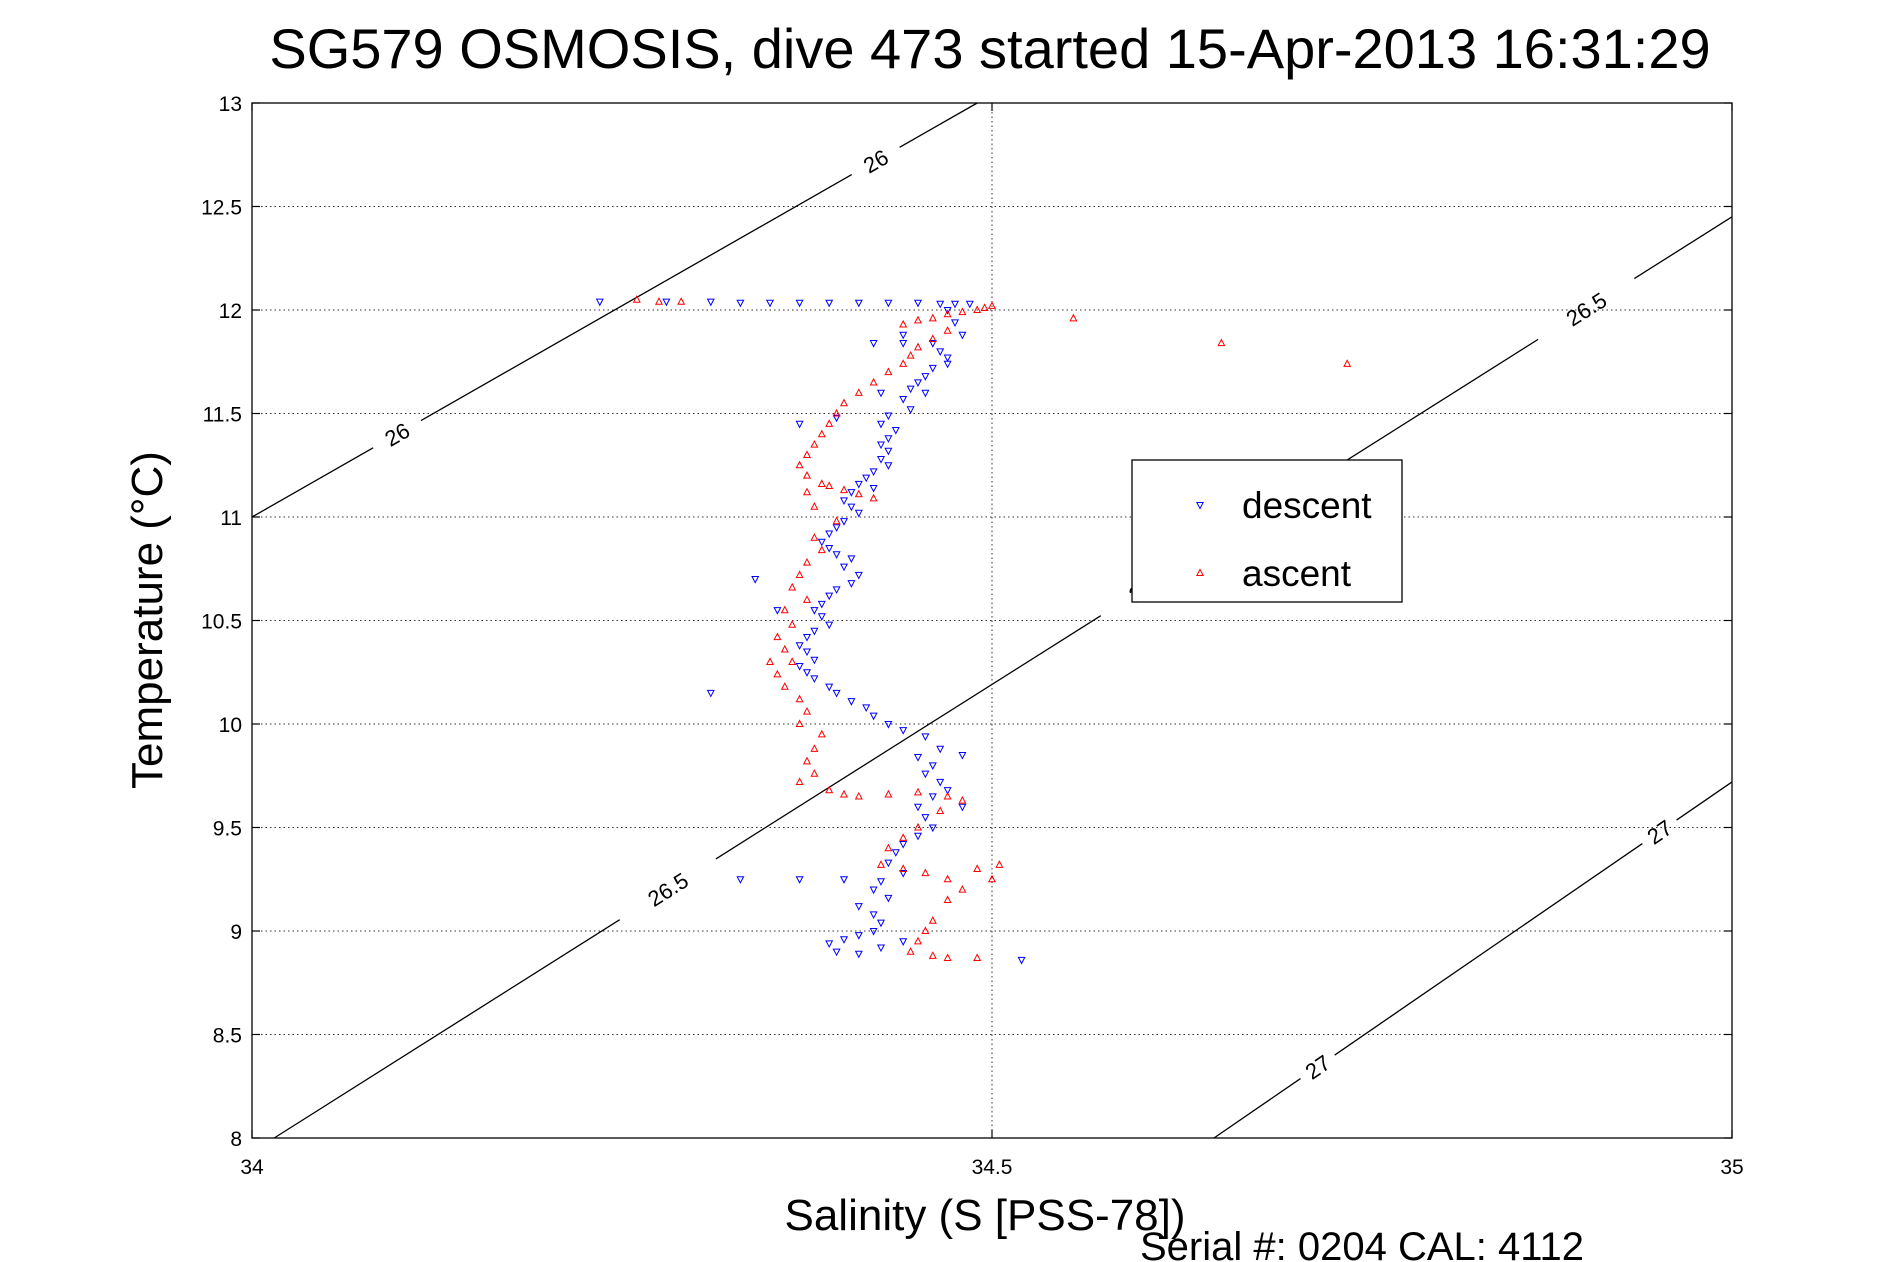 The width and height of the screenshot is (1891, 1262). Describe the element at coordinates (236, 932) in the screenshot. I see `y-tick-label: 9` at that location.